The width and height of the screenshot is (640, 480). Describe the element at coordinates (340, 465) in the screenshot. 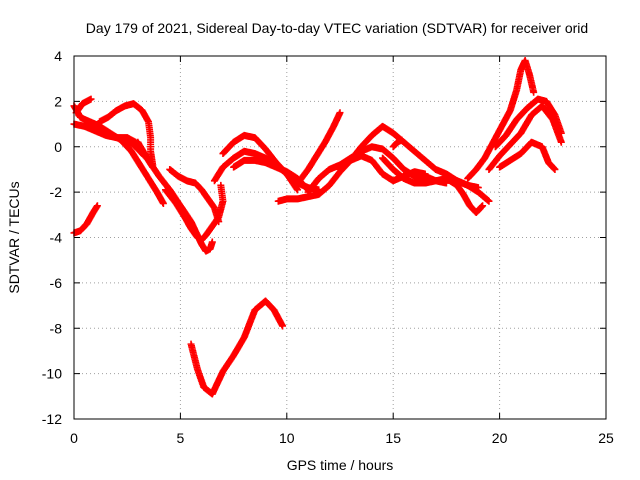

I see `x-axis-label: GPS time / hours` at that location.